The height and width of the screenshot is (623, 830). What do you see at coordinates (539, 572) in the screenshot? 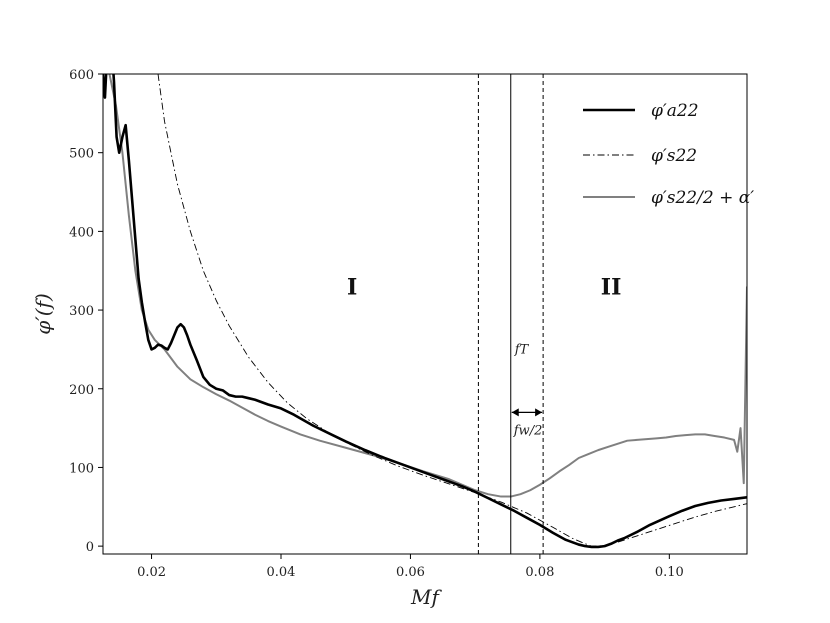
I see `x-tick-label-3: 0.08` at bounding box center [539, 572].